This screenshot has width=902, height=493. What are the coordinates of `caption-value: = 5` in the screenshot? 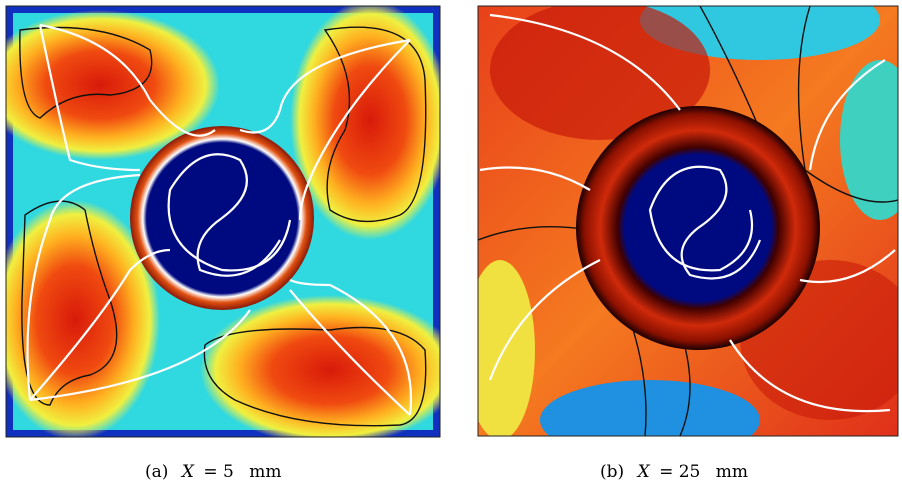 It's located at (218, 472).